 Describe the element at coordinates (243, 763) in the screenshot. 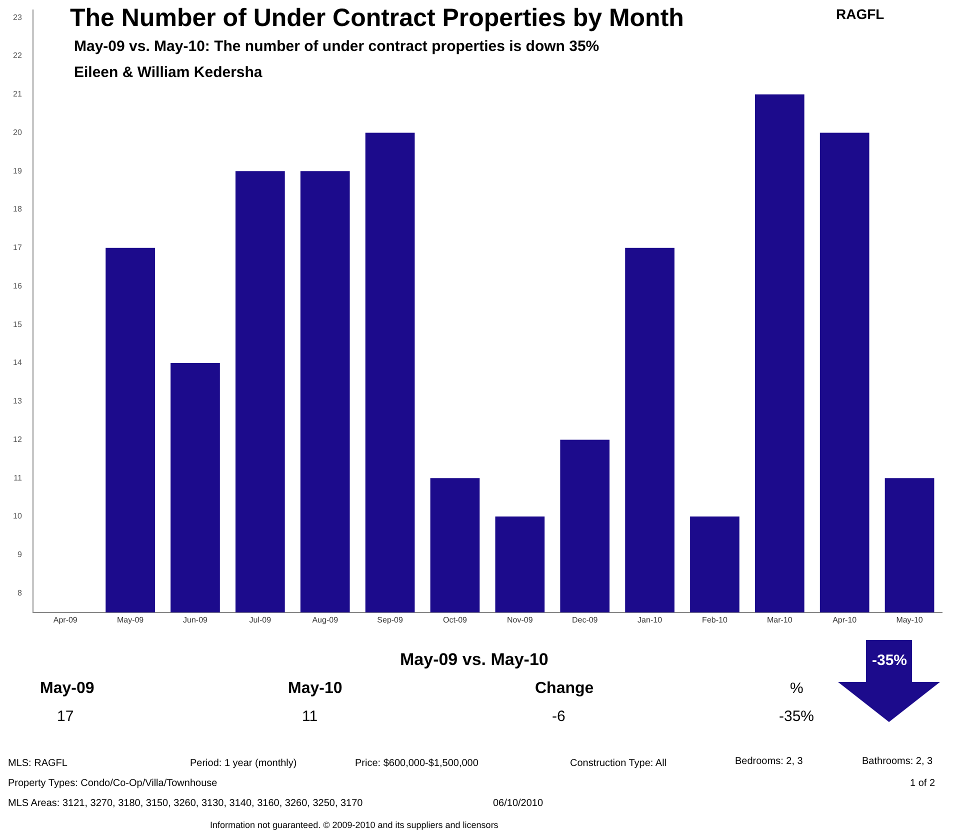

I see `text: Period: 1 year (monthly)` at that location.